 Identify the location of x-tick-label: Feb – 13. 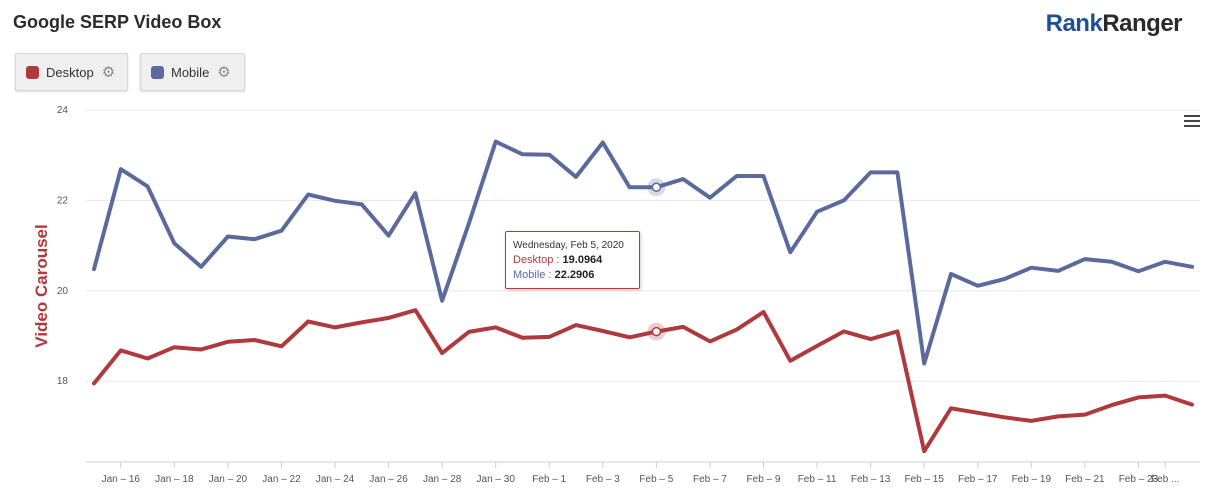
(871, 479).